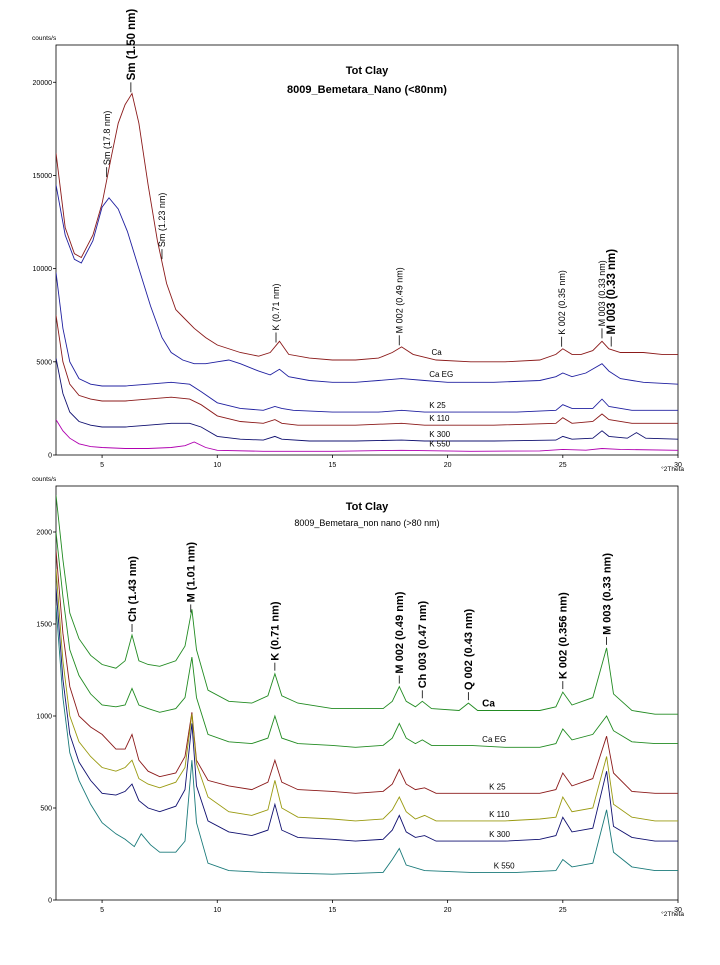  Describe the element at coordinates (43, 176) in the screenshot. I see `y-tick-label: 15000` at that location.